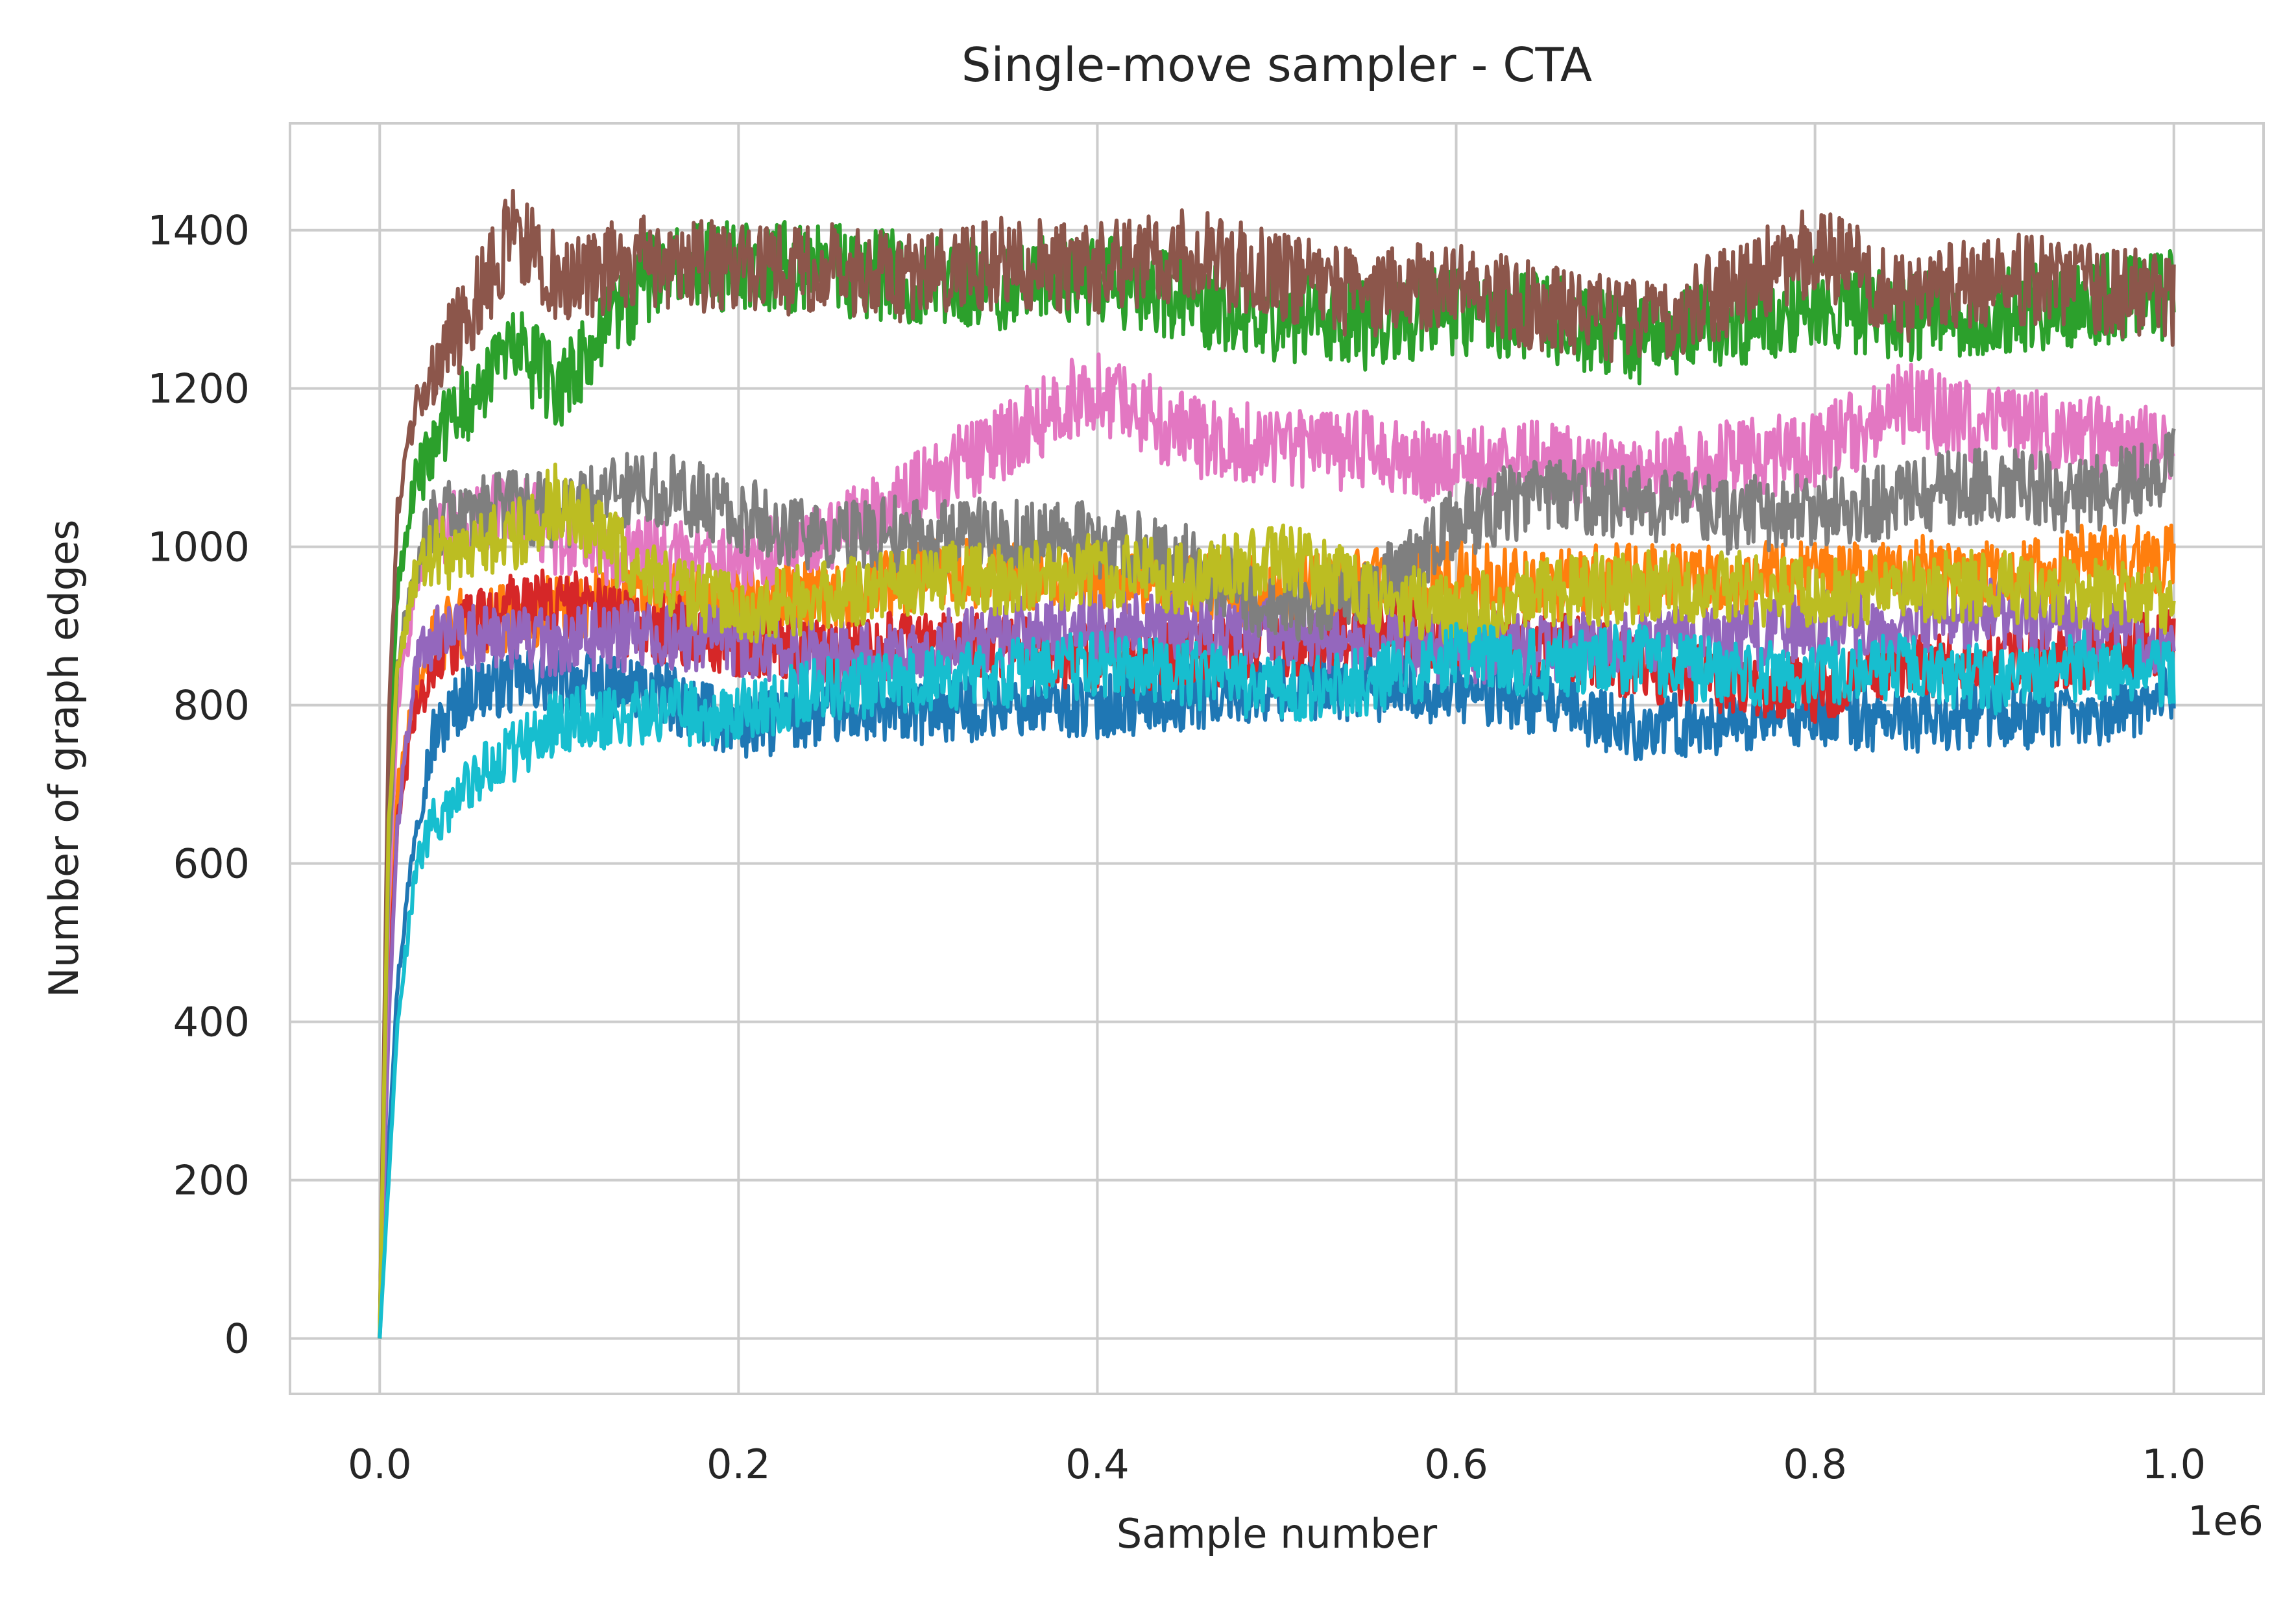 This screenshot has height=1597, width=2296. Describe the element at coordinates (739, 1464) in the screenshot. I see `x-tick-label: 0.2` at that location.